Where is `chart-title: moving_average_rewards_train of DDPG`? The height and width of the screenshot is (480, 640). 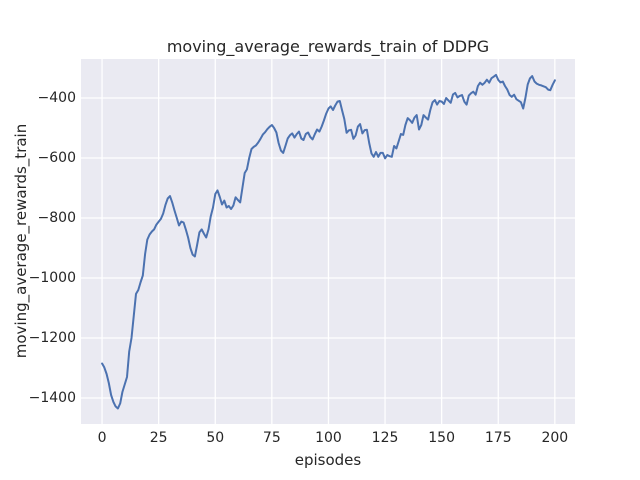
chart-title: moving_average_rewards_train of DDPG is located at coordinates (328, 46).